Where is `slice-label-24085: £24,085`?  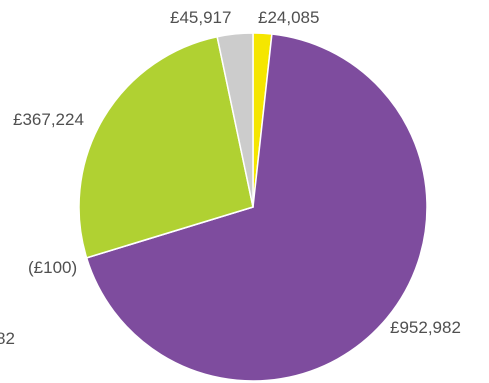
slice-label-24085: £24,085 is located at coordinates (288, 17).